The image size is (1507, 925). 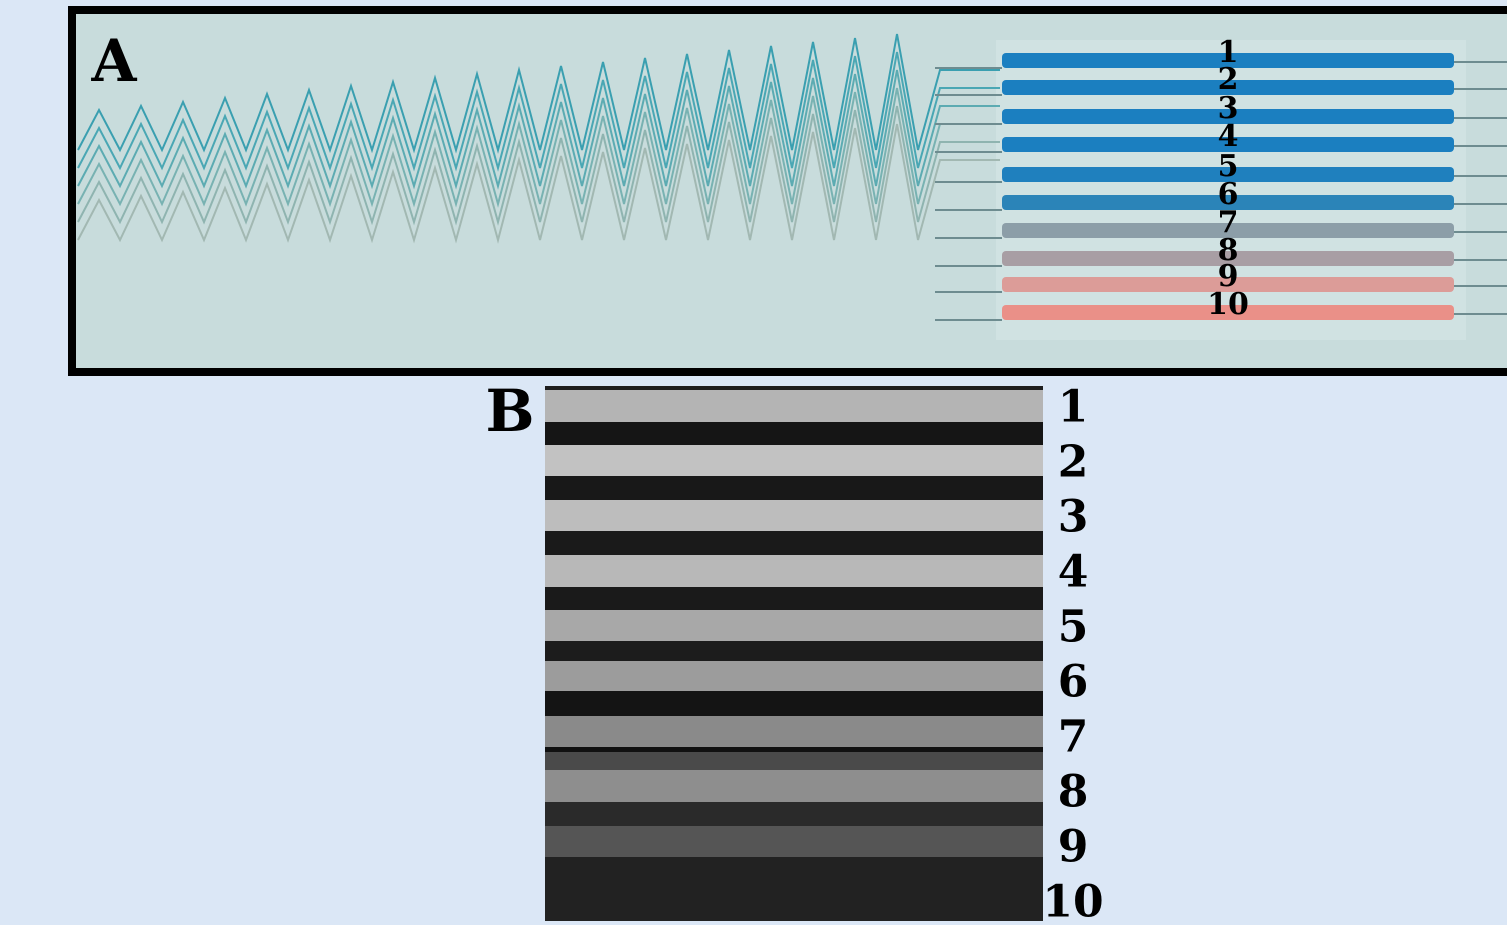 What do you see at coordinates (509, 411) in the screenshot?
I see `panel-b-label: B` at bounding box center [509, 411].